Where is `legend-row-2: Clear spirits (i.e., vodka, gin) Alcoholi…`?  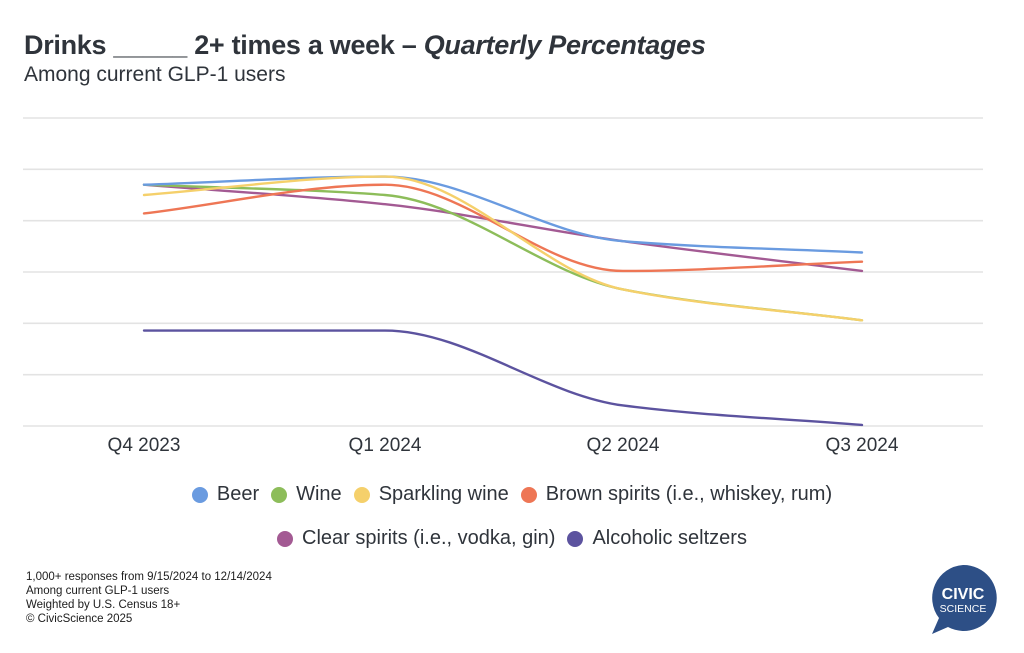
legend-row-2: Clear spirits (i.e., vodka, gin) Alcoholi… is located at coordinates (512, 538).